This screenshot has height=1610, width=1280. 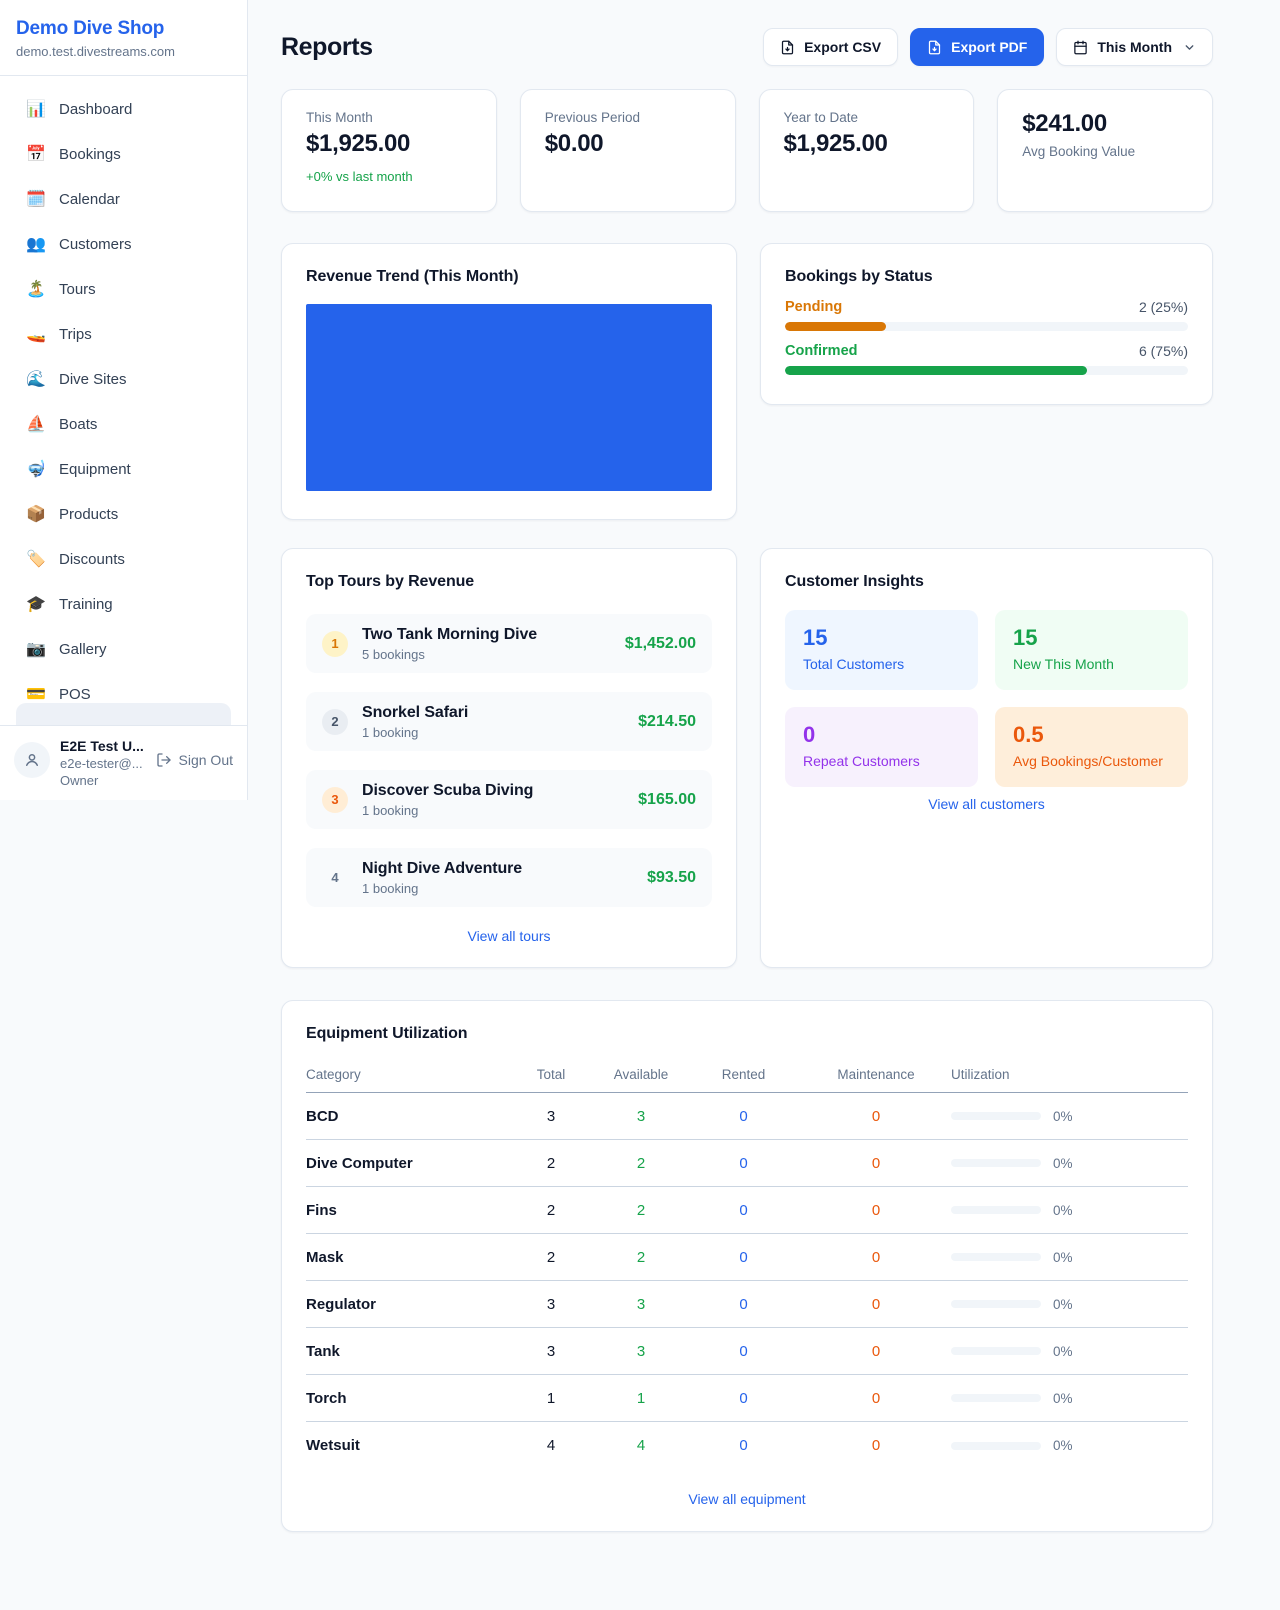 What do you see at coordinates (36, 199) in the screenshot?
I see `nav-item-icon: 🗓️` at bounding box center [36, 199].